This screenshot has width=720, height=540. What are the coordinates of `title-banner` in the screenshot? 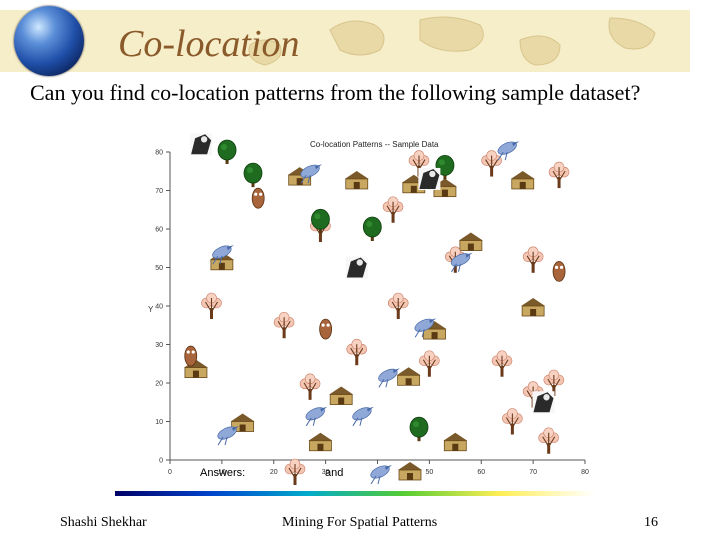 It's located at (345, 41).